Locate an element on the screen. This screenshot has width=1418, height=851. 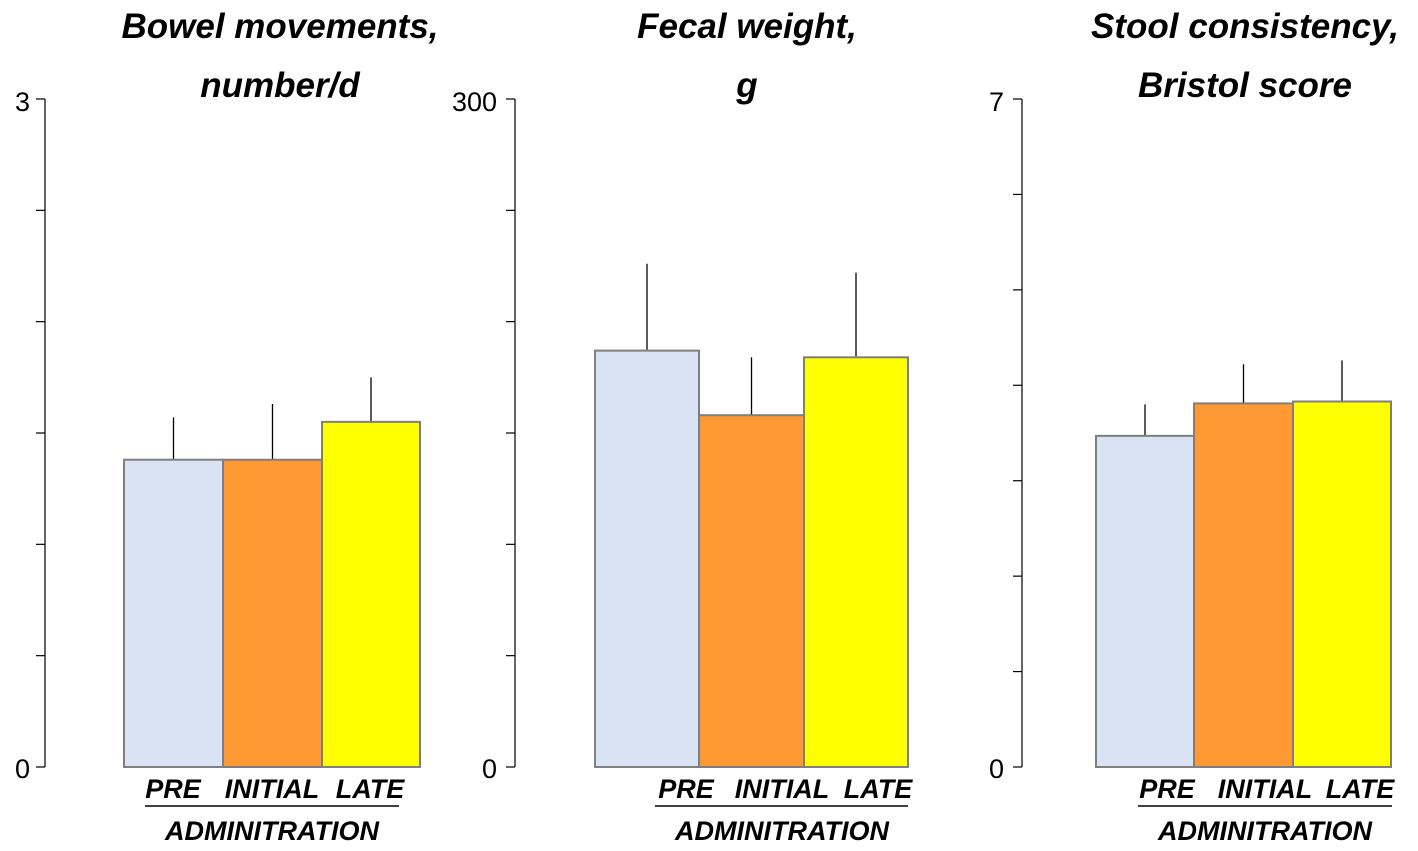
chart-title-line-2: Bristol score is located at coordinates (1245, 85).